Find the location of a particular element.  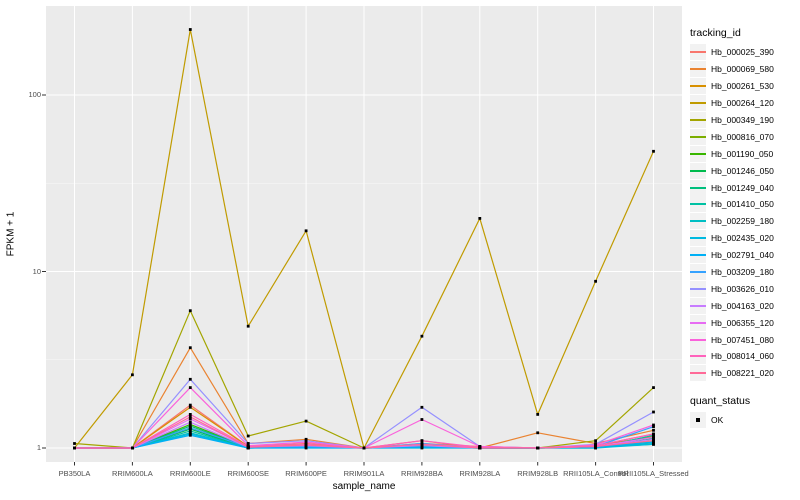

legend-item: Hb_000069_580 is located at coordinates (744, 69).